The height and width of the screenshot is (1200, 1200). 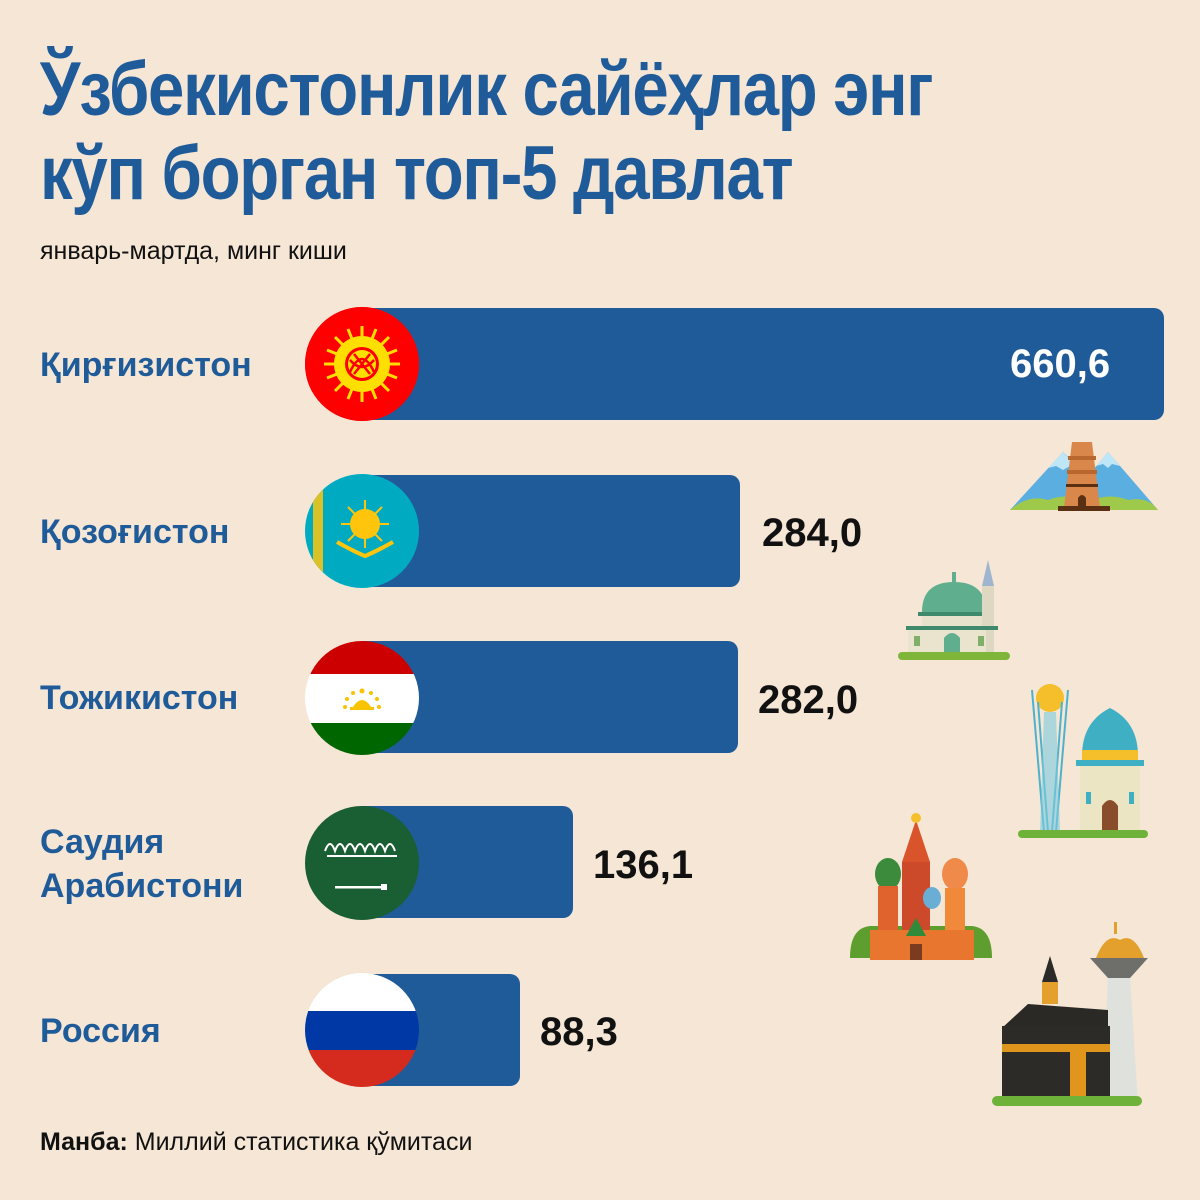 What do you see at coordinates (362, 863) in the screenshot?
I see `saudi-arabia-flag-icon` at bounding box center [362, 863].